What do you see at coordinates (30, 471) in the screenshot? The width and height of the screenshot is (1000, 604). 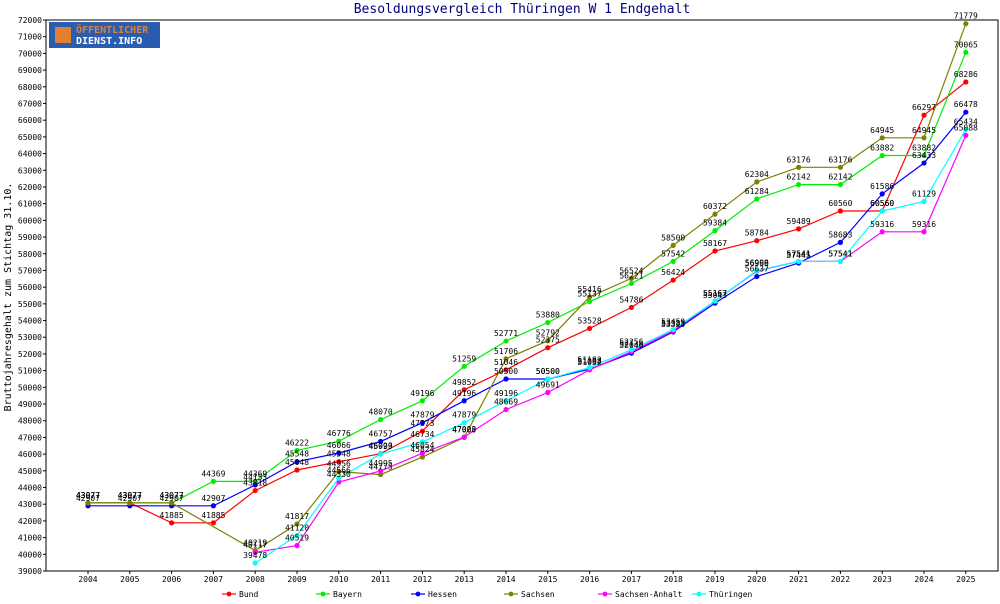 I see `y-tick-label: 45000` at bounding box center [30, 471].